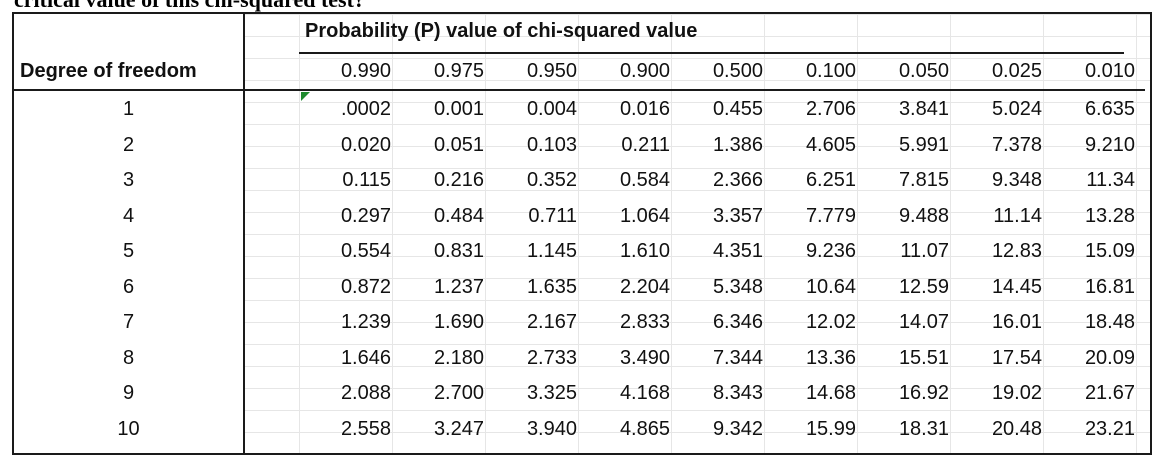 This screenshot has height=460, width=1168. What do you see at coordinates (1016, 286) in the screenshot?
I see `table-cell: 14.45` at bounding box center [1016, 286].